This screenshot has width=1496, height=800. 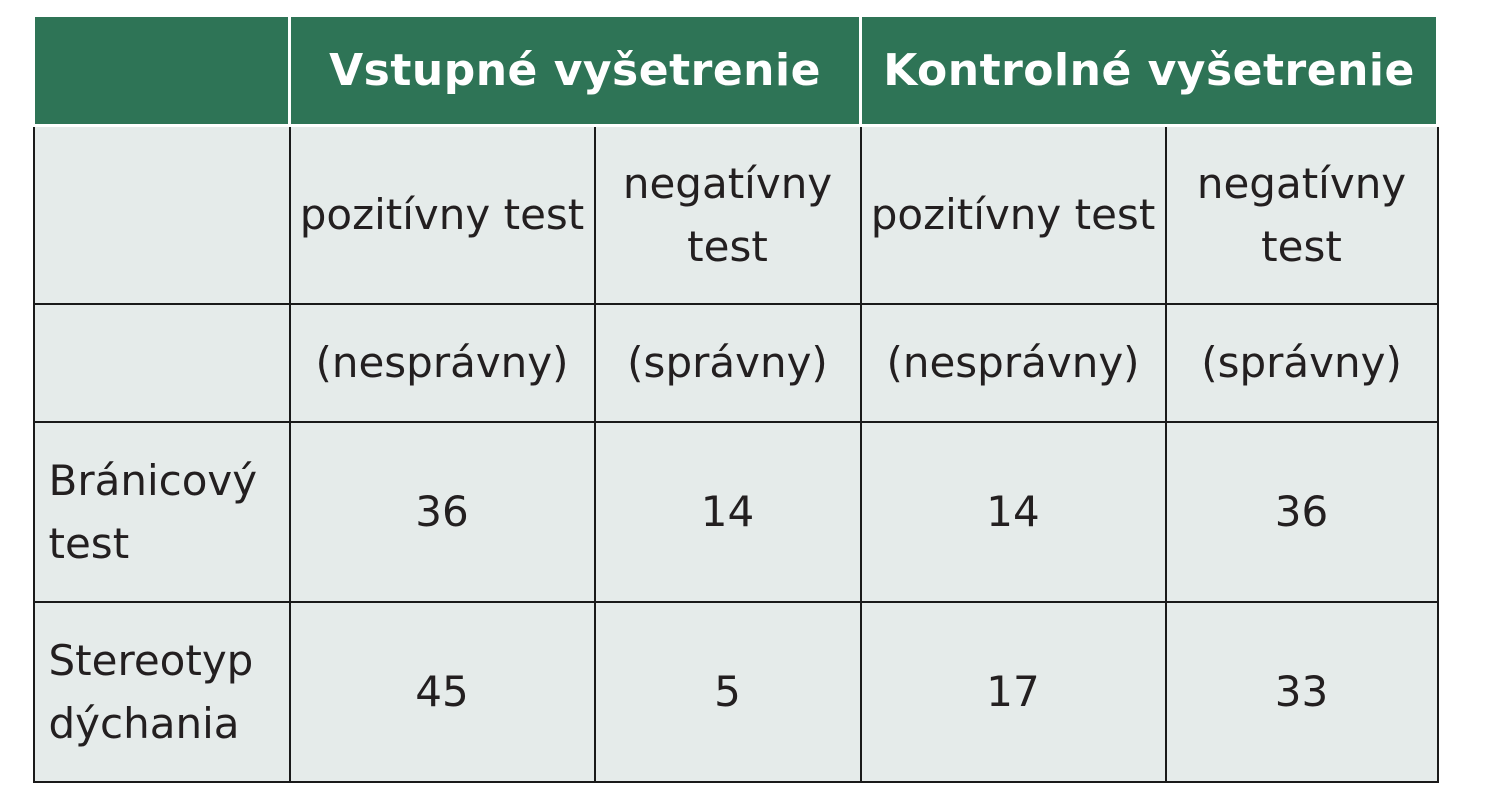 I want to click on subheader-empty-cell, so click(x=161, y=214).